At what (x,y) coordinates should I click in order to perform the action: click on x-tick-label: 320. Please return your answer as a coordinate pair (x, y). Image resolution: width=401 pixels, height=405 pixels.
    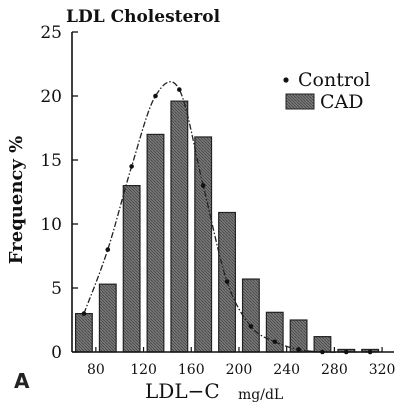
    Looking at the image, I should click on (382, 370).